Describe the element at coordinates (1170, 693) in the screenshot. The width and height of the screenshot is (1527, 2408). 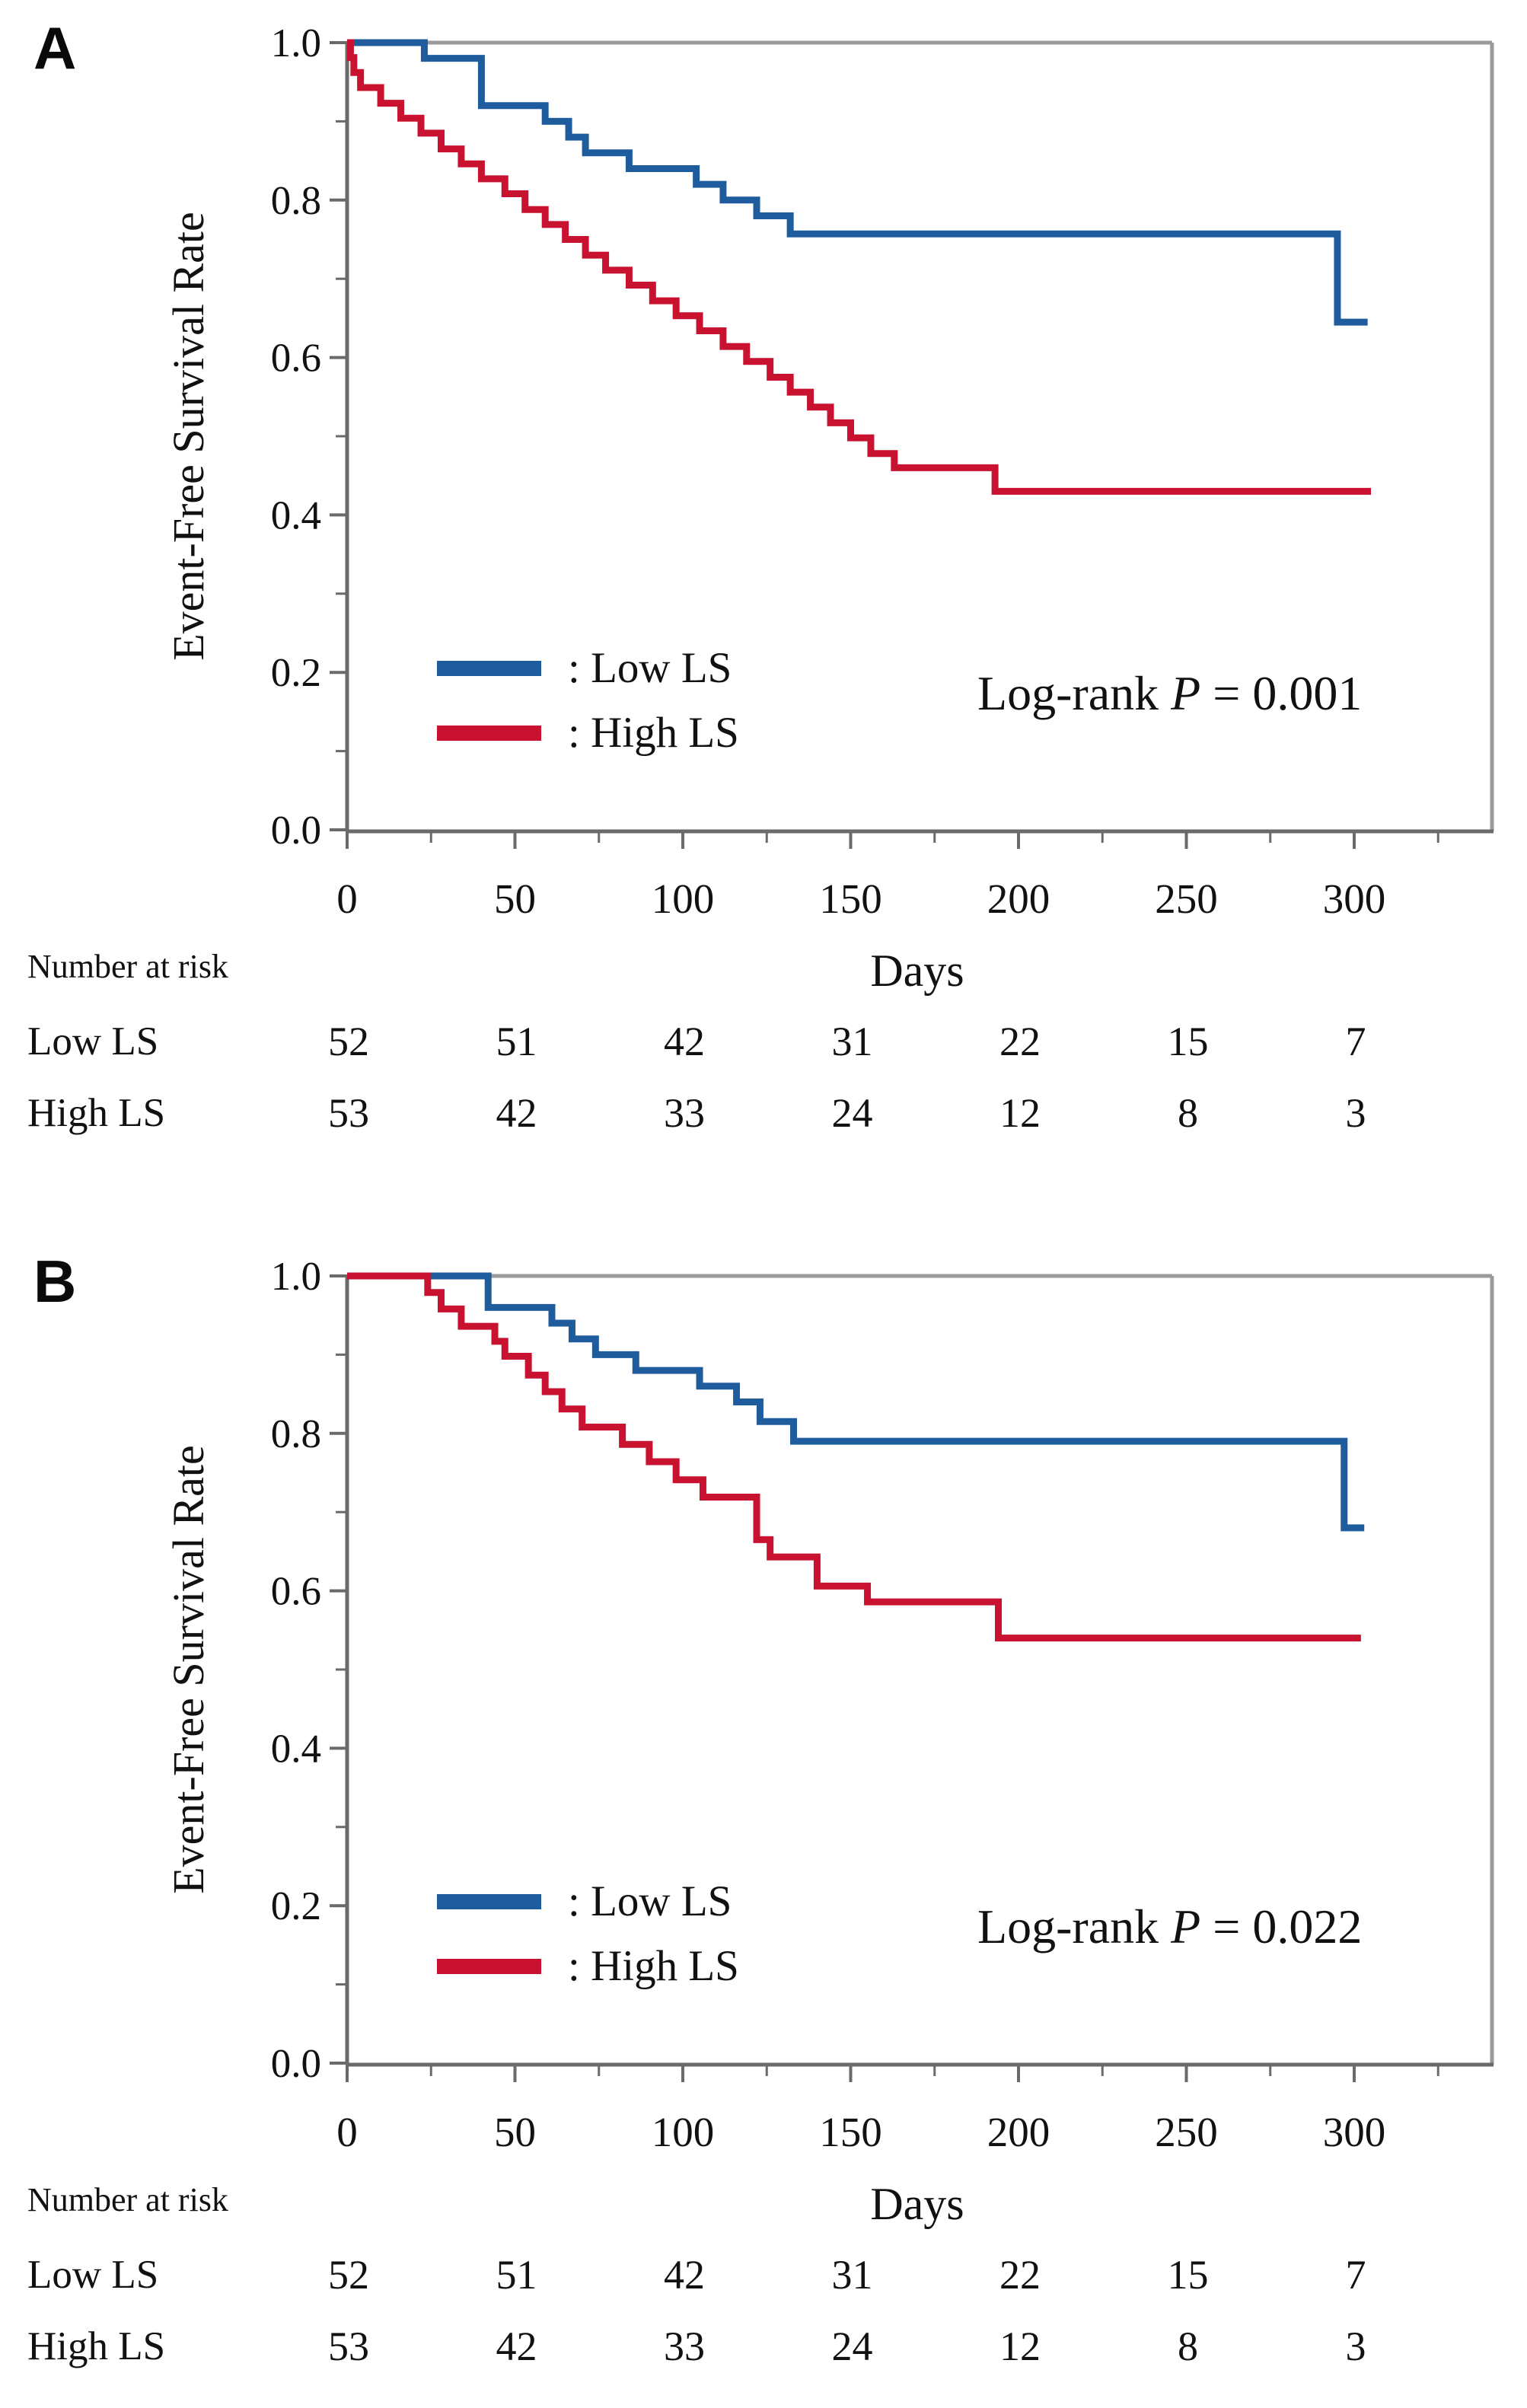
I see `log-rank-annotation: Log-rank P = 0.001` at that location.